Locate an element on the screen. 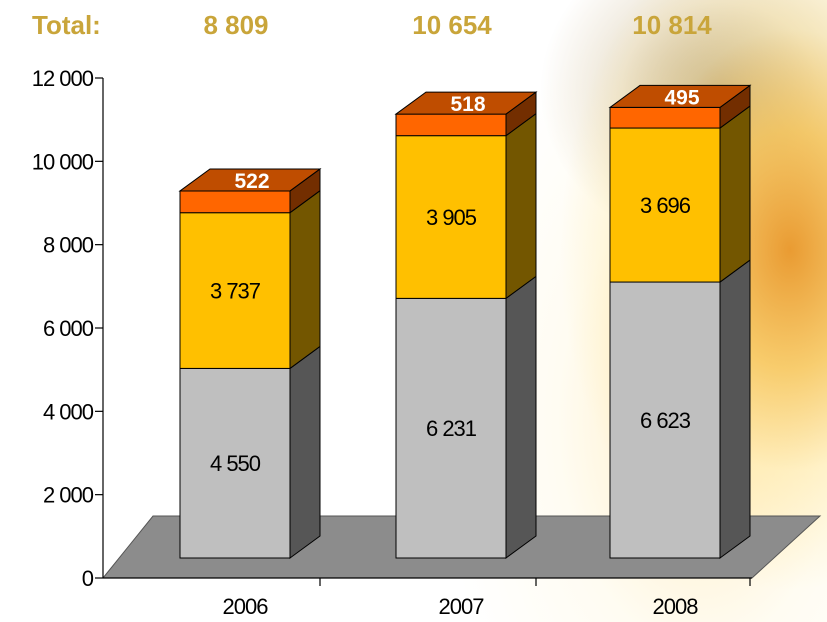  bar-value-label: 3 696 is located at coordinates (665, 205).